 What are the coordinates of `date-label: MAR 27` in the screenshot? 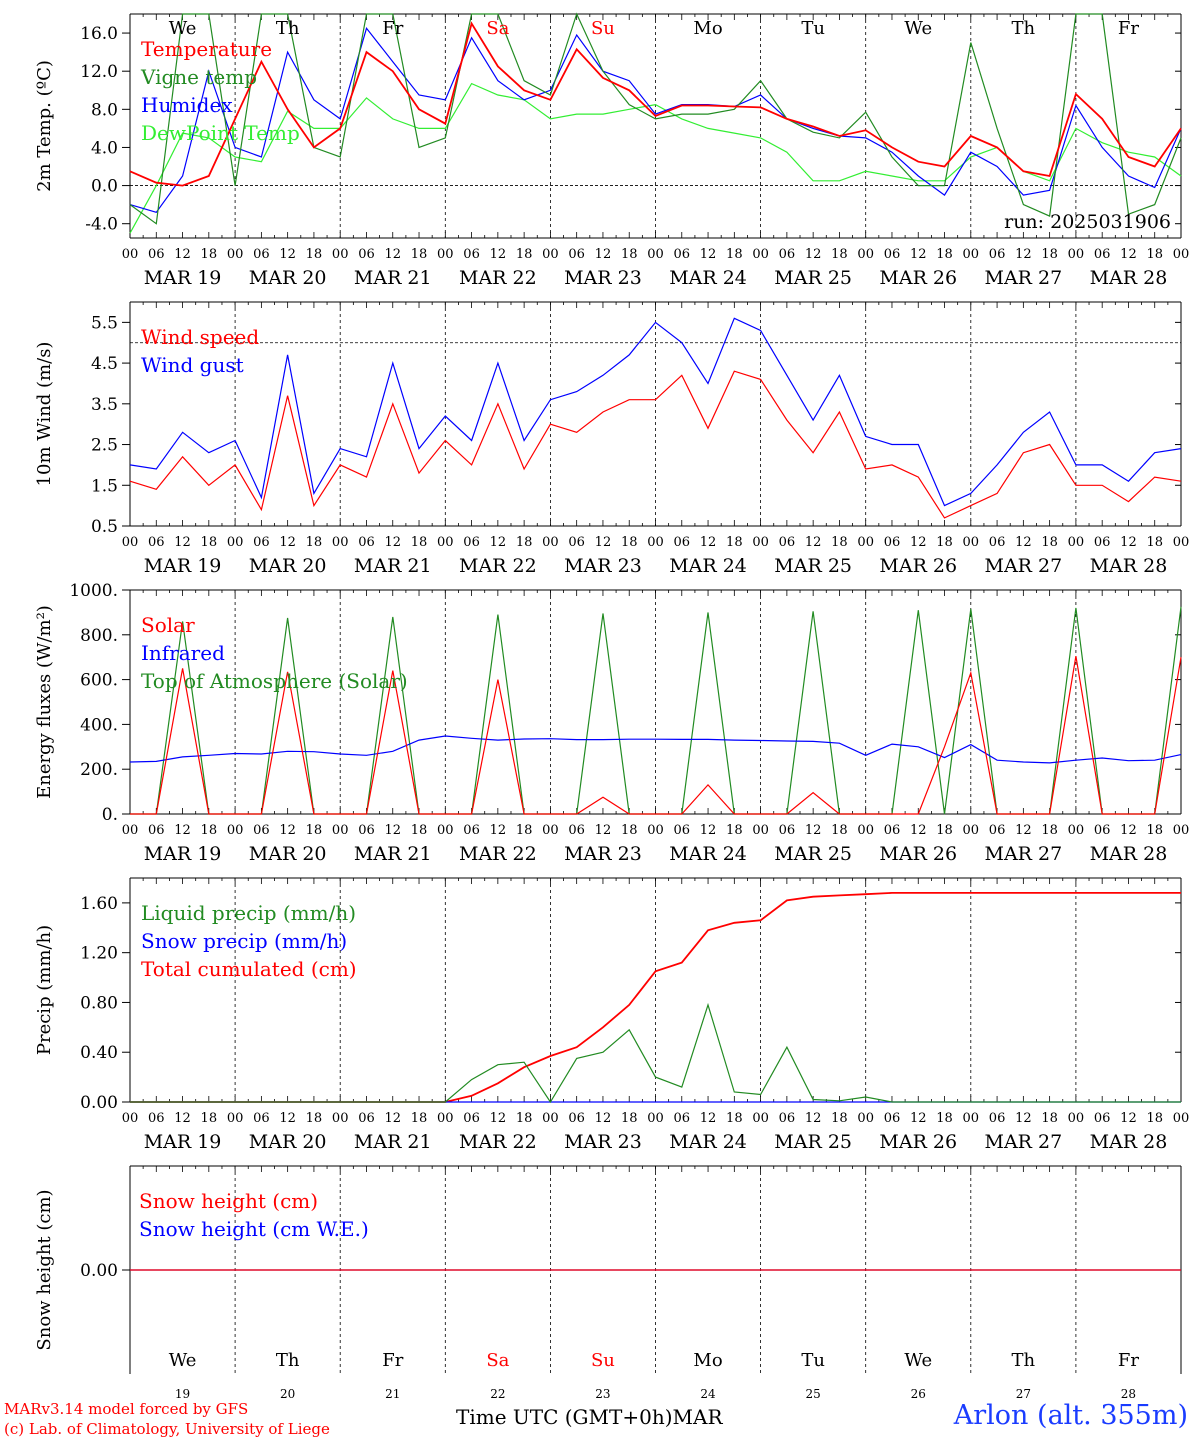 It's located at (1023, 566).